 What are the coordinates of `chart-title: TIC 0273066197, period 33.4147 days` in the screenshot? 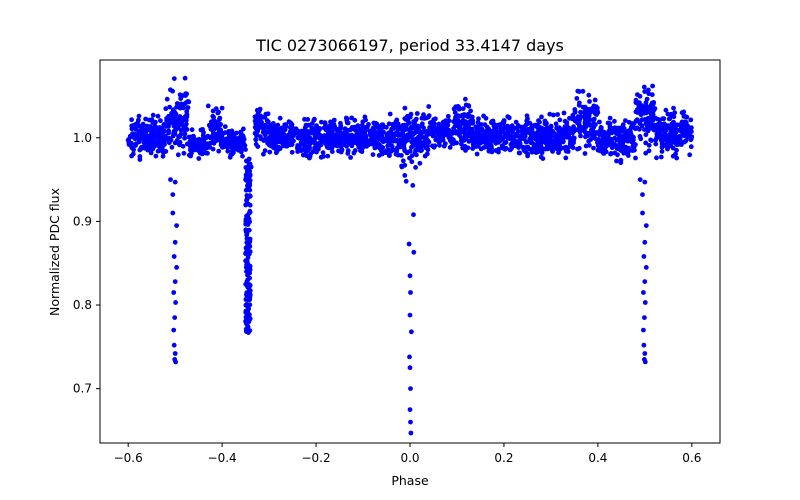 It's located at (409, 45).